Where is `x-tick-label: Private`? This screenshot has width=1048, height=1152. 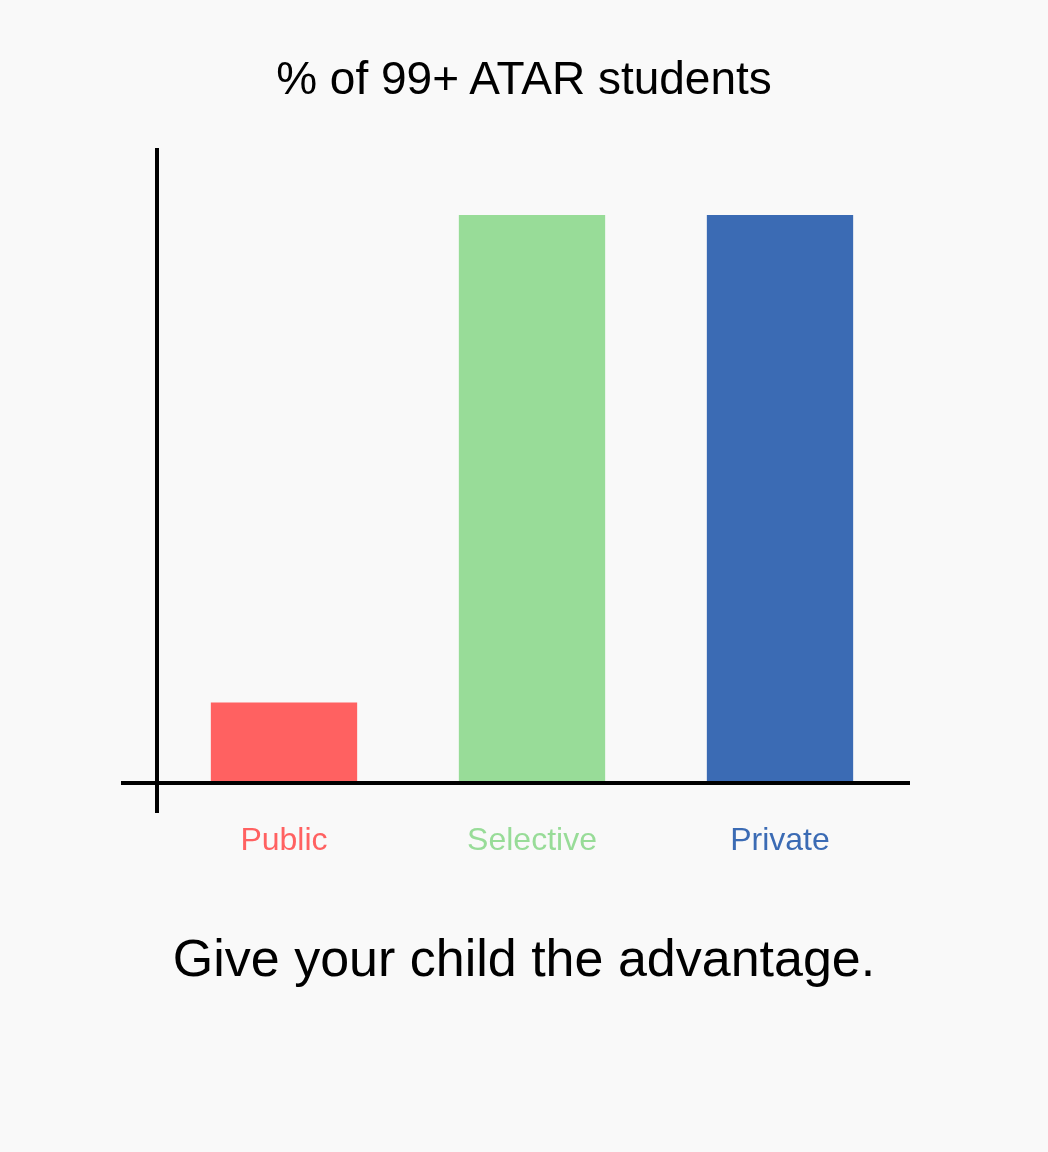 x-tick-label: Private is located at coordinates (780, 839).